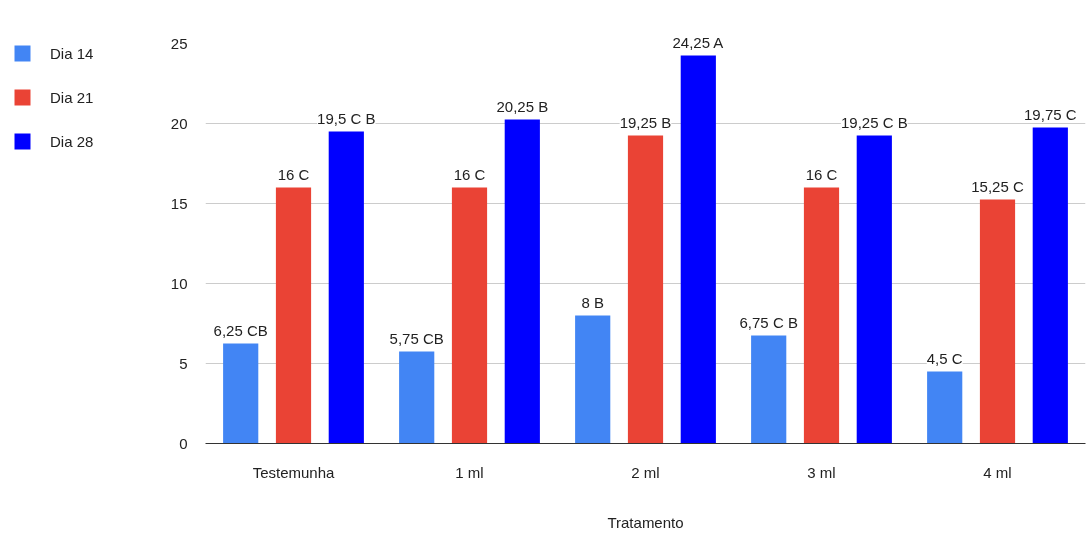 This screenshot has width=1089, height=533. What do you see at coordinates (944, 358) in the screenshot?
I see `data-label: 4,5 C` at bounding box center [944, 358].